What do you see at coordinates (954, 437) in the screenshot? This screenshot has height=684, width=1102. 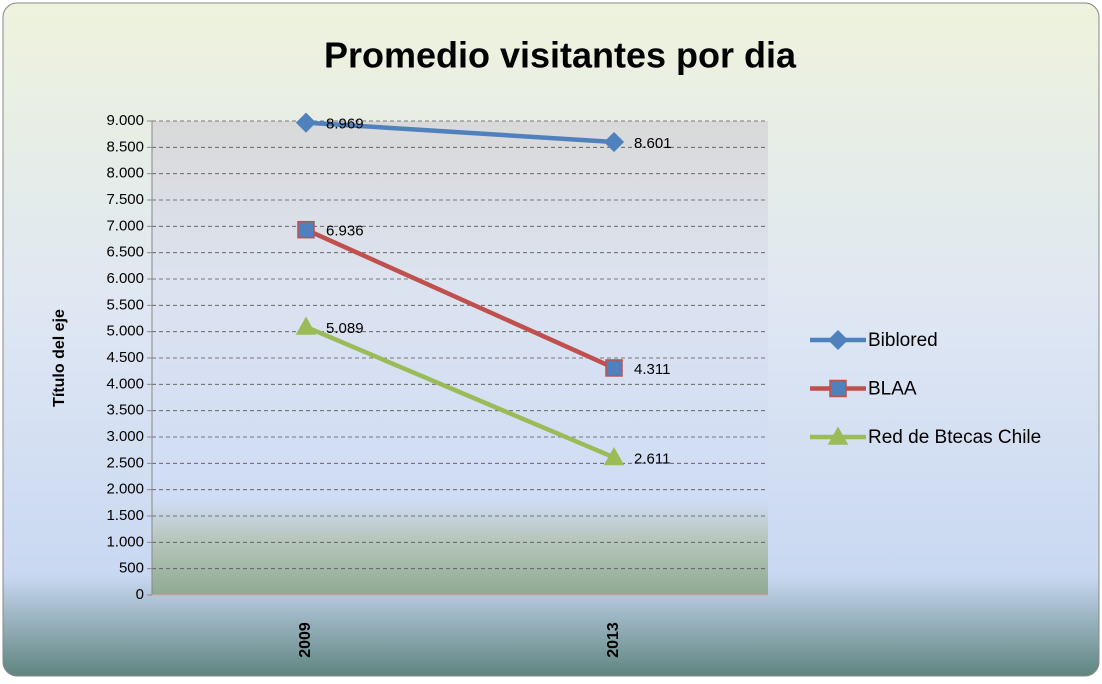 I see `legend-label: Red de Btecas Chile` at bounding box center [954, 437].